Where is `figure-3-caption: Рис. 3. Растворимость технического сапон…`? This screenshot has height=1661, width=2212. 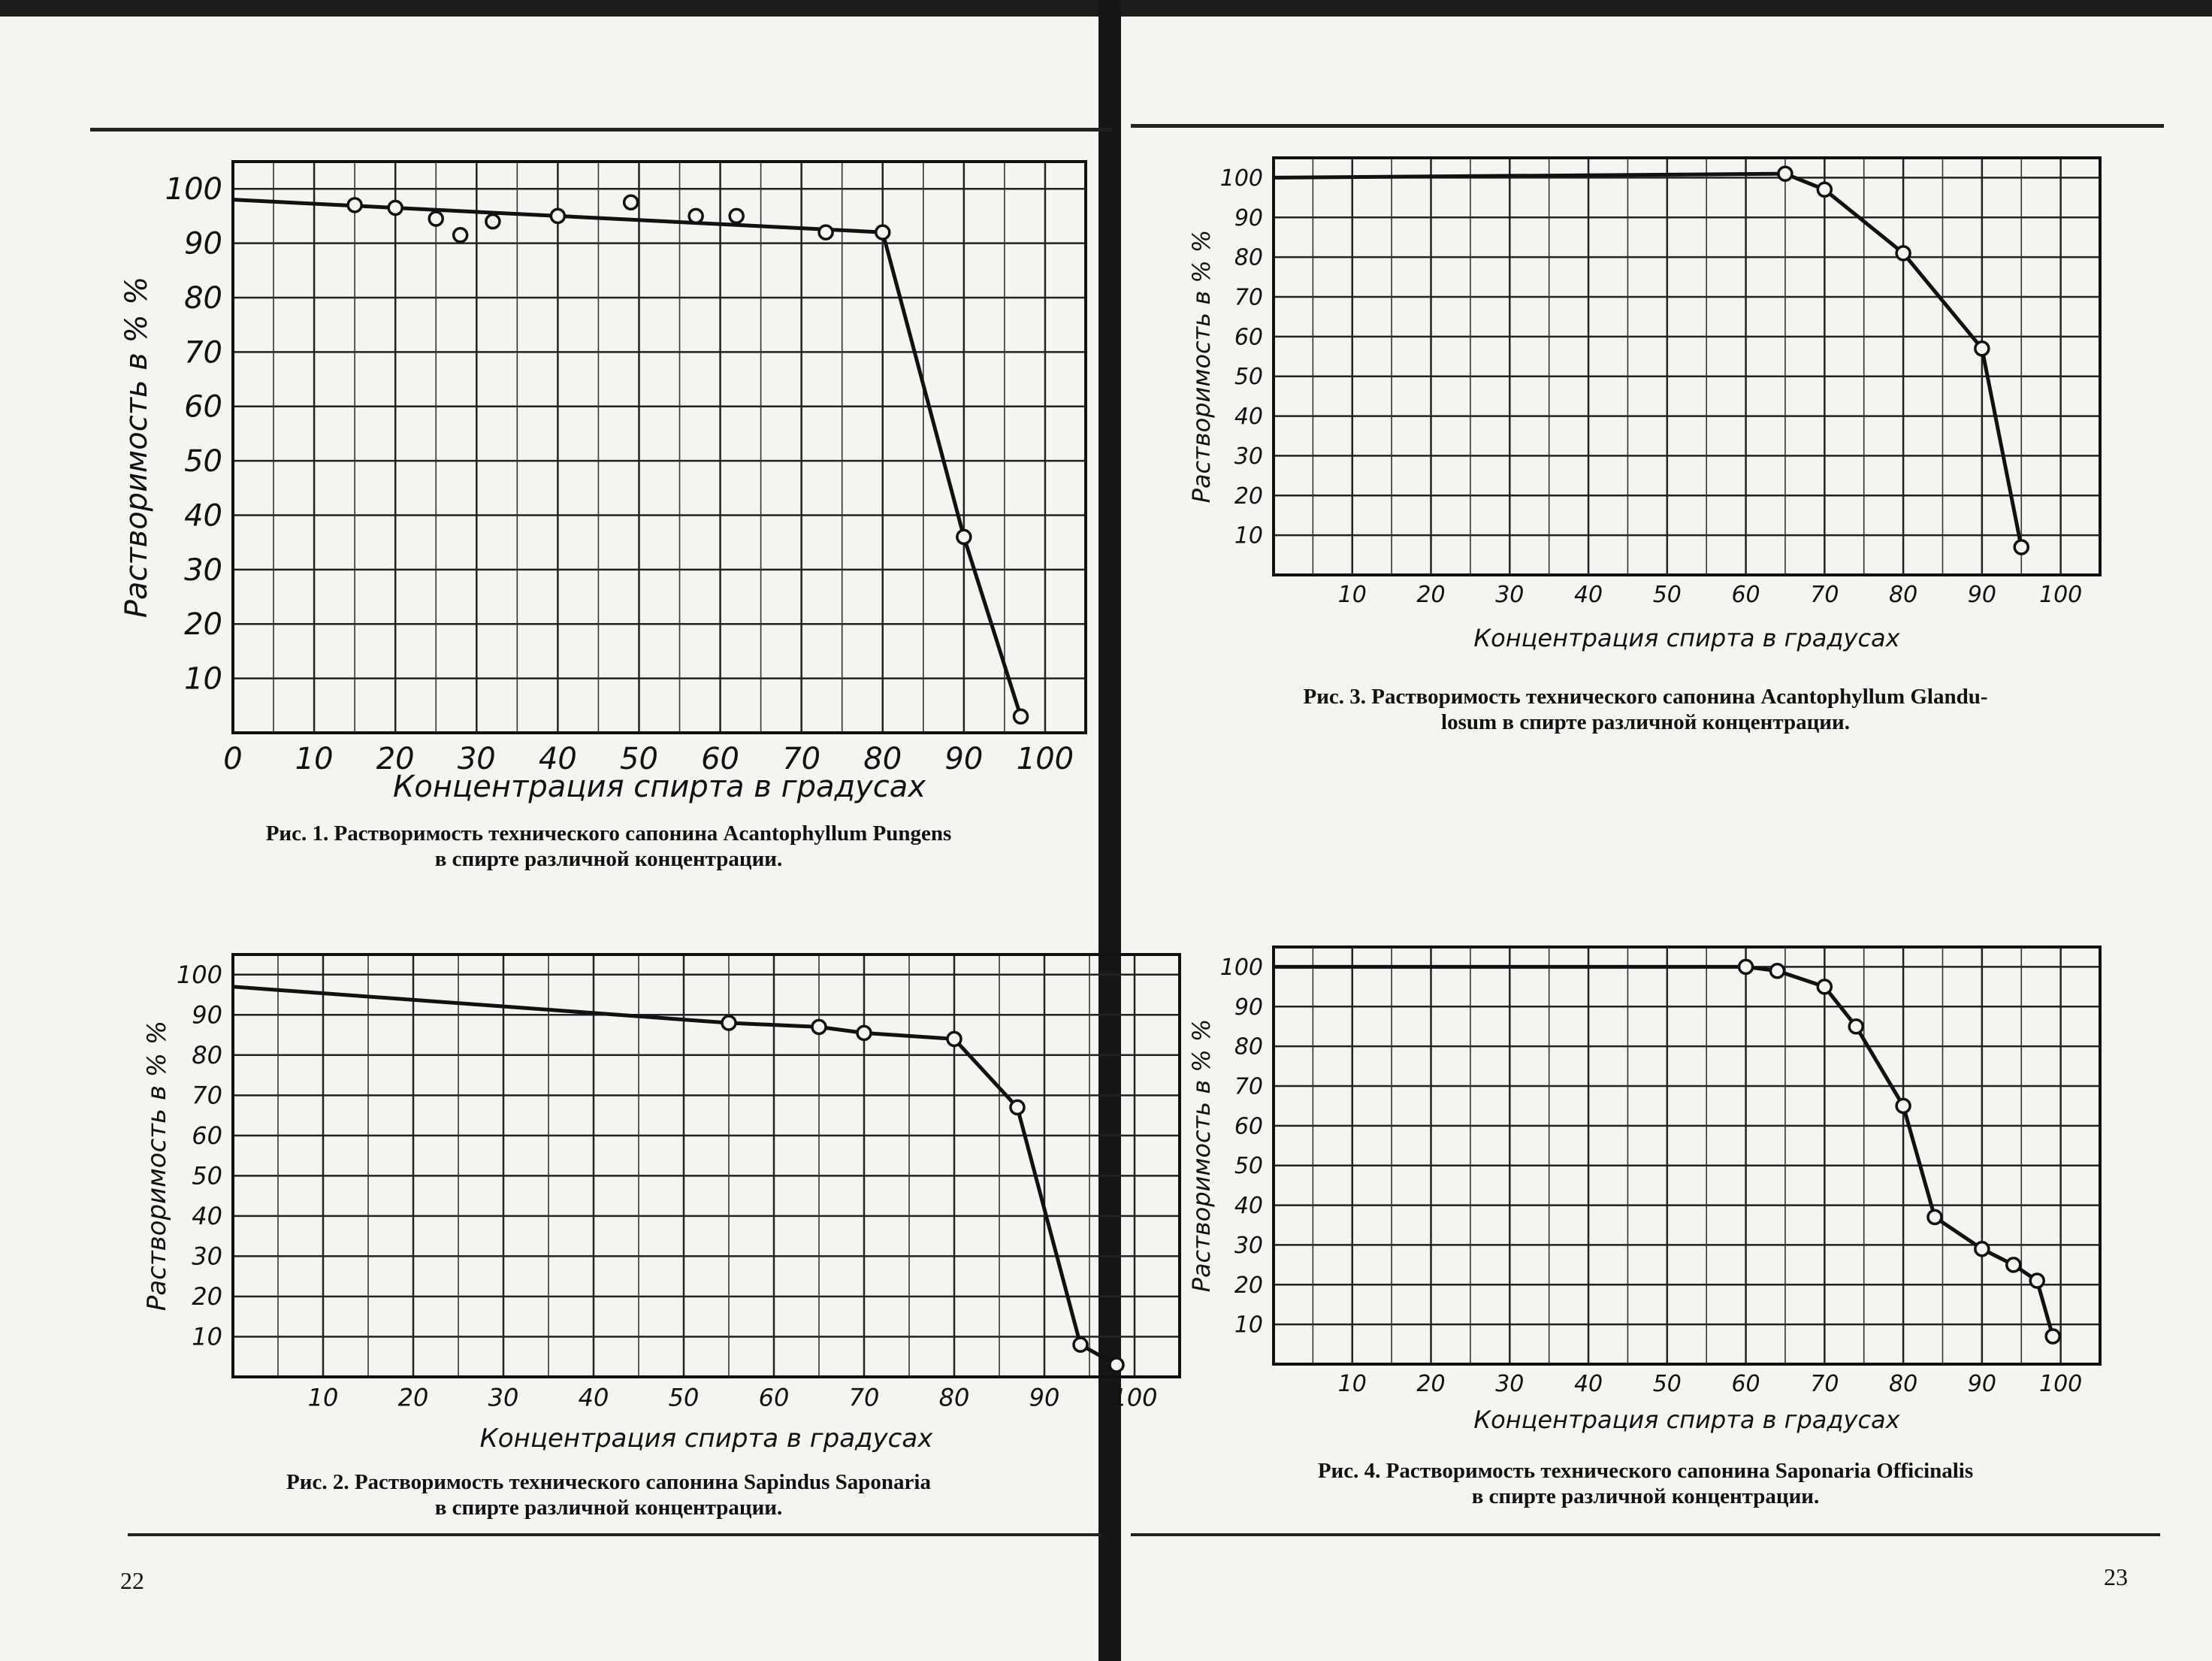 figure-3-caption: Рис. 3. Растворимость технического сапон… is located at coordinates (1645, 709).